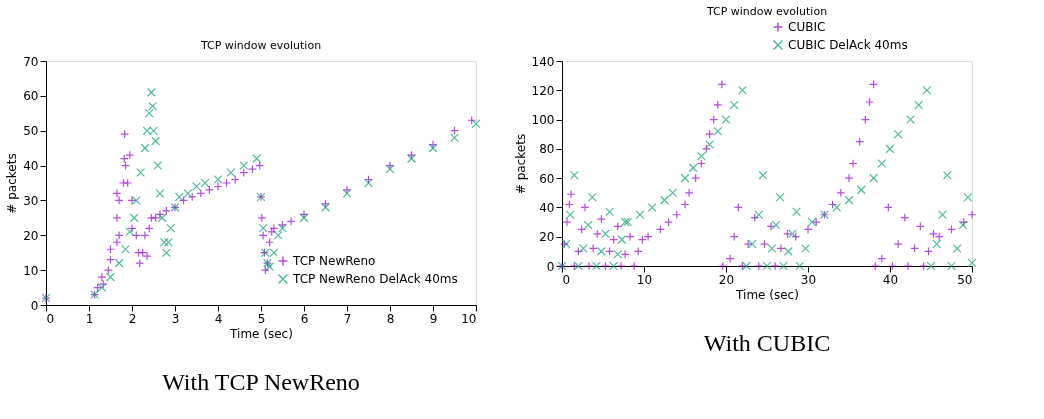  What do you see at coordinates (304, 318) in the screenshot?
I see `x-tick-label: 6` at bounding box center [304, 318].